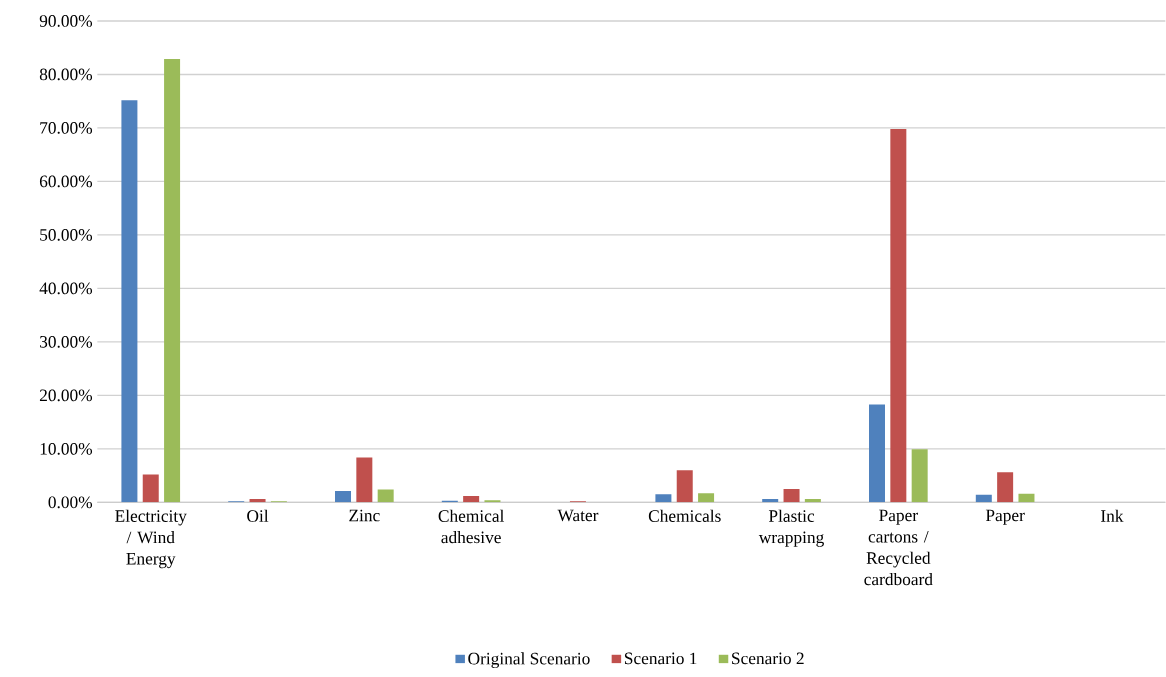 The width and height of the screenshot is (1166, 677). Describe the element at coordinates (66, 288) in the screenshot. I see `y-tick-label: 40.00%` at that location.